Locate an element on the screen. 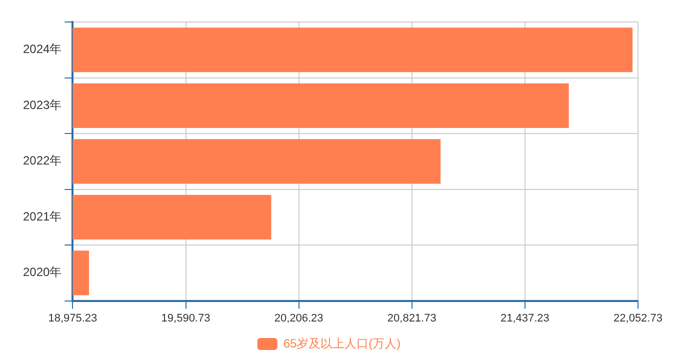  y-tick-label: 2020年 is located at coordinates (42, 272).